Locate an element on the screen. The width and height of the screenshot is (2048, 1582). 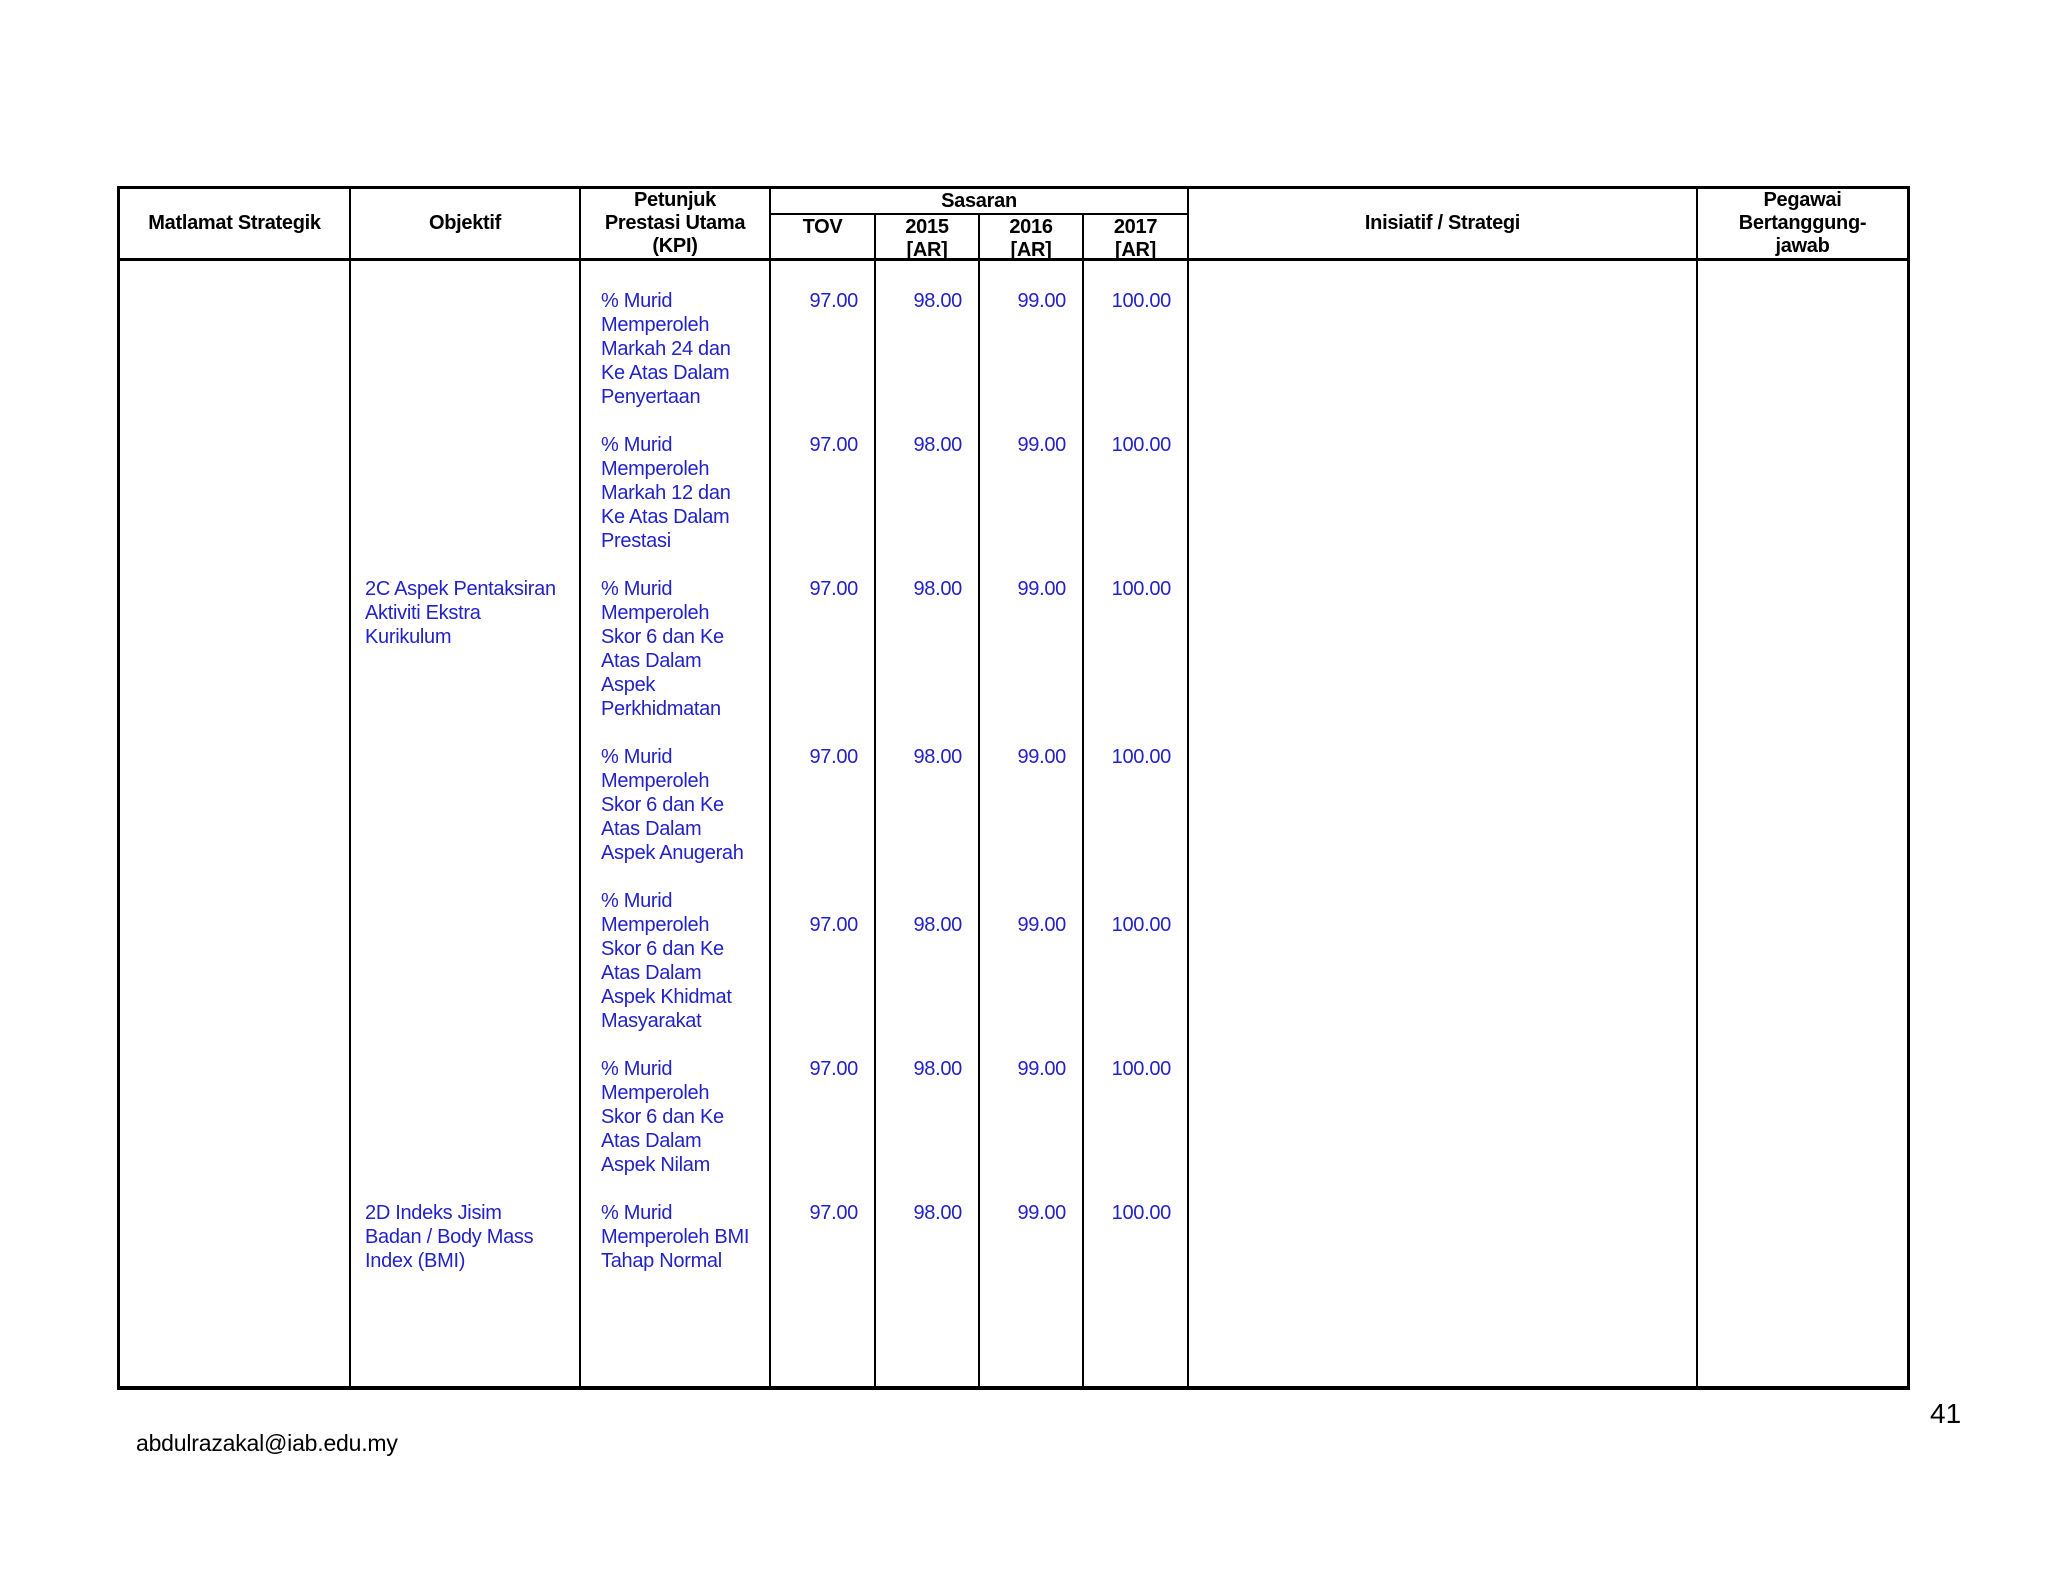
header-matlamat-strategik: Matlamat Strategik is located at coordinates (235, 225).